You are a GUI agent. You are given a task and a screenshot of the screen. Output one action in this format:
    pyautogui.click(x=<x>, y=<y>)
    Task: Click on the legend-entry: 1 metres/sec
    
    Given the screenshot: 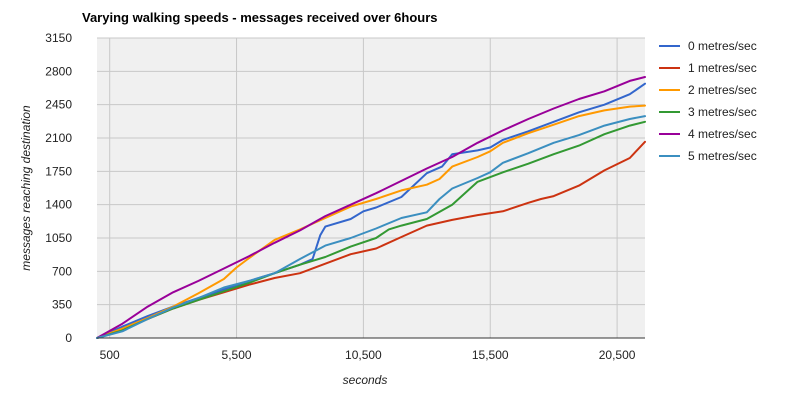 What is the action you would take?
    pyautogui.click(x=722, y=68)
    